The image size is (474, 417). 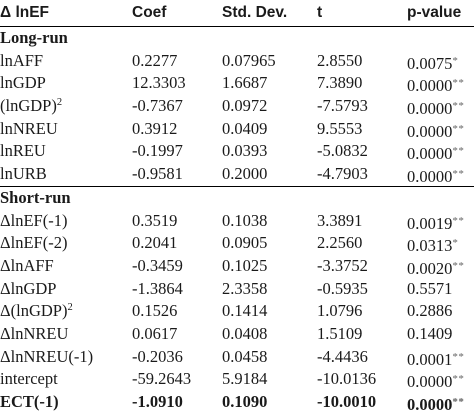 I want to click on coef-cell: 0.3519, so click(x=155, y=220).